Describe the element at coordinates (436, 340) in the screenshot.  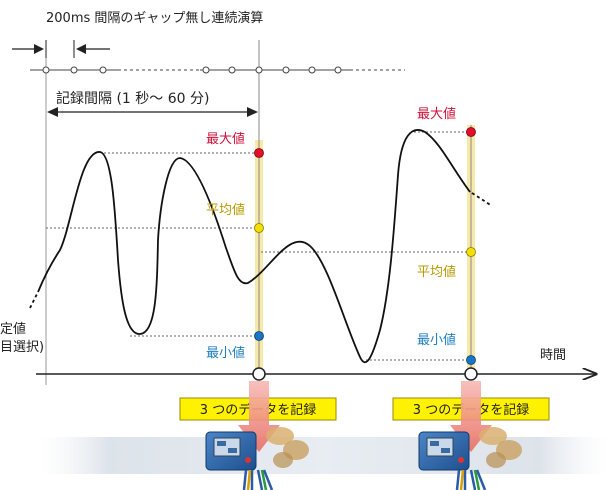
I see `min-label-2: 最小値` at that location.